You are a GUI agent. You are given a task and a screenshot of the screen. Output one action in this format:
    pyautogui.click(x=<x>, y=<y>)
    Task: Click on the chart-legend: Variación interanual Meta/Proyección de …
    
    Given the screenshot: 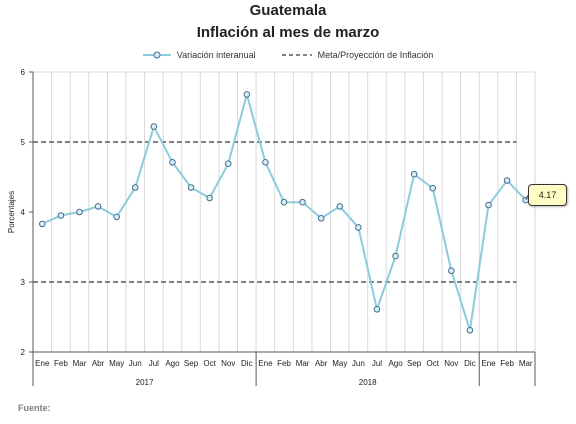 What is the action you would take?
    pyautogui.click(x=288, y=55)
    